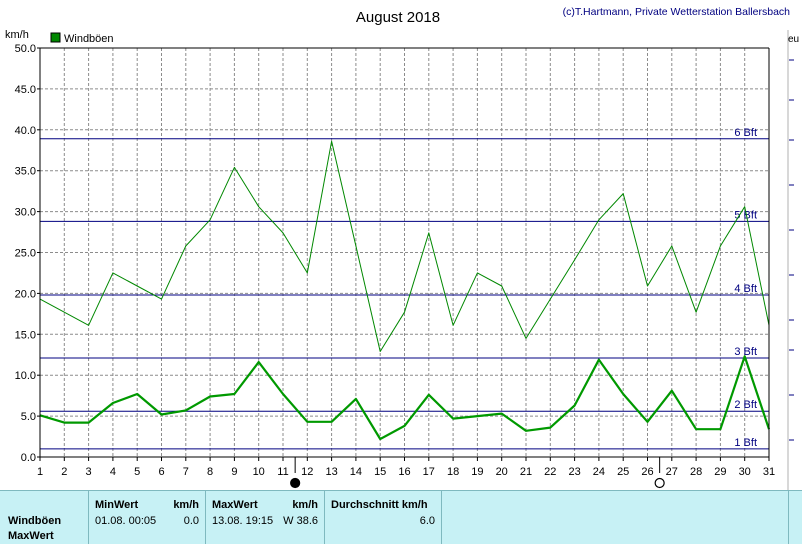  What do you see at coordinates (356, 472) in the screenshot?
I see `x-tick-label: 14` at bounding box center [356, 472].